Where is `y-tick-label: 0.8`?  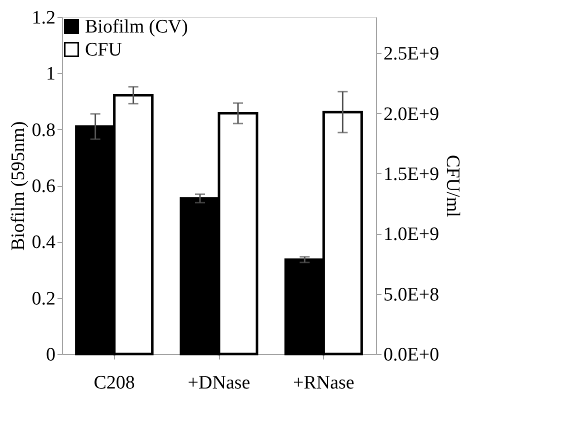 y-tick-label: 0.8 is located at coordinates (44, 130).